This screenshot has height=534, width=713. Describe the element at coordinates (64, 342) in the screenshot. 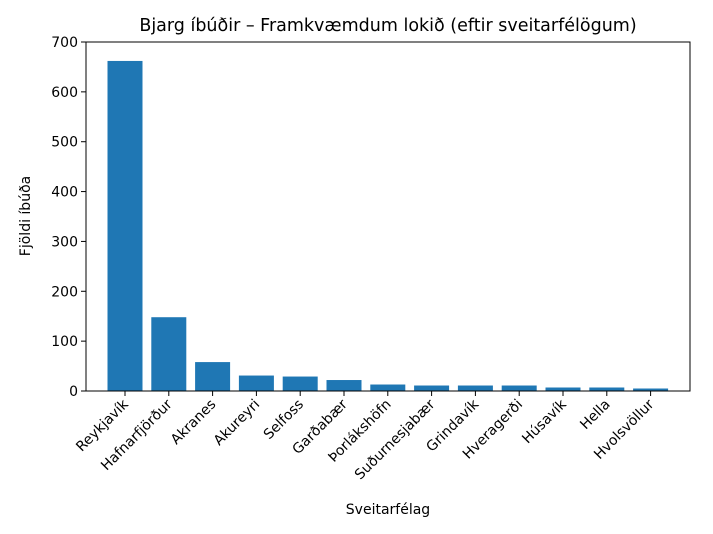

I see `y-tick-label: 100` at that location.